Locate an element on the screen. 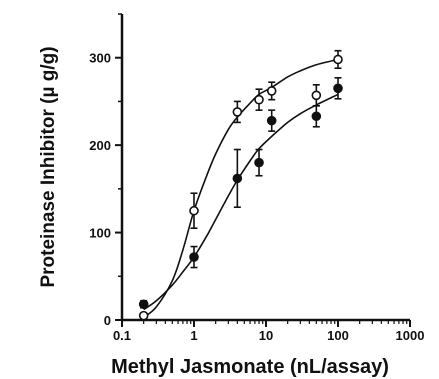  x-tick-label: 10 is located at coordinates (266, 335).